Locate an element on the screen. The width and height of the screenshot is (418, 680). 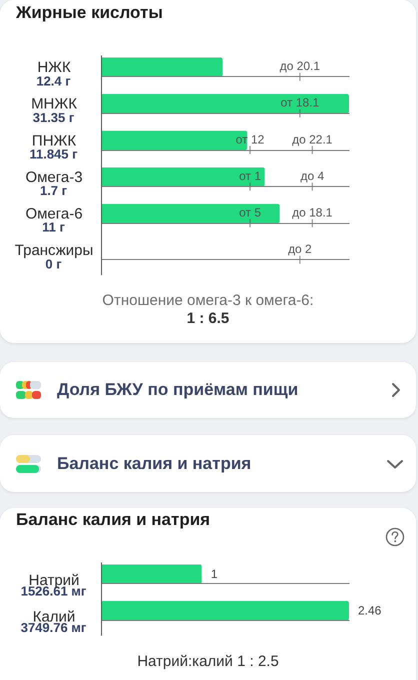
y-tick-label: ПНЖК is located at coordinates (54, 141).